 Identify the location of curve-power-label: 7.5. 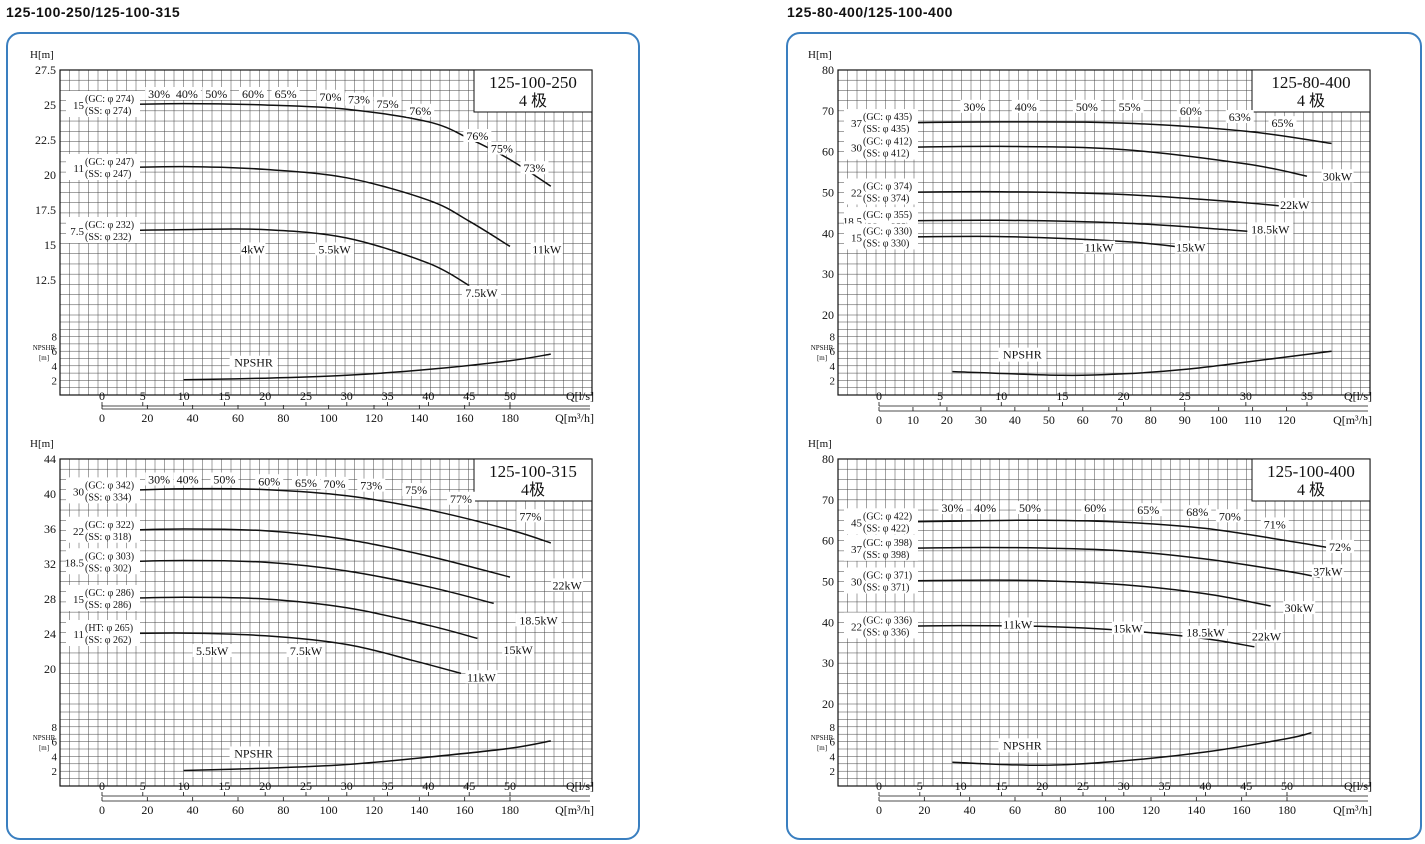
(77, 232).